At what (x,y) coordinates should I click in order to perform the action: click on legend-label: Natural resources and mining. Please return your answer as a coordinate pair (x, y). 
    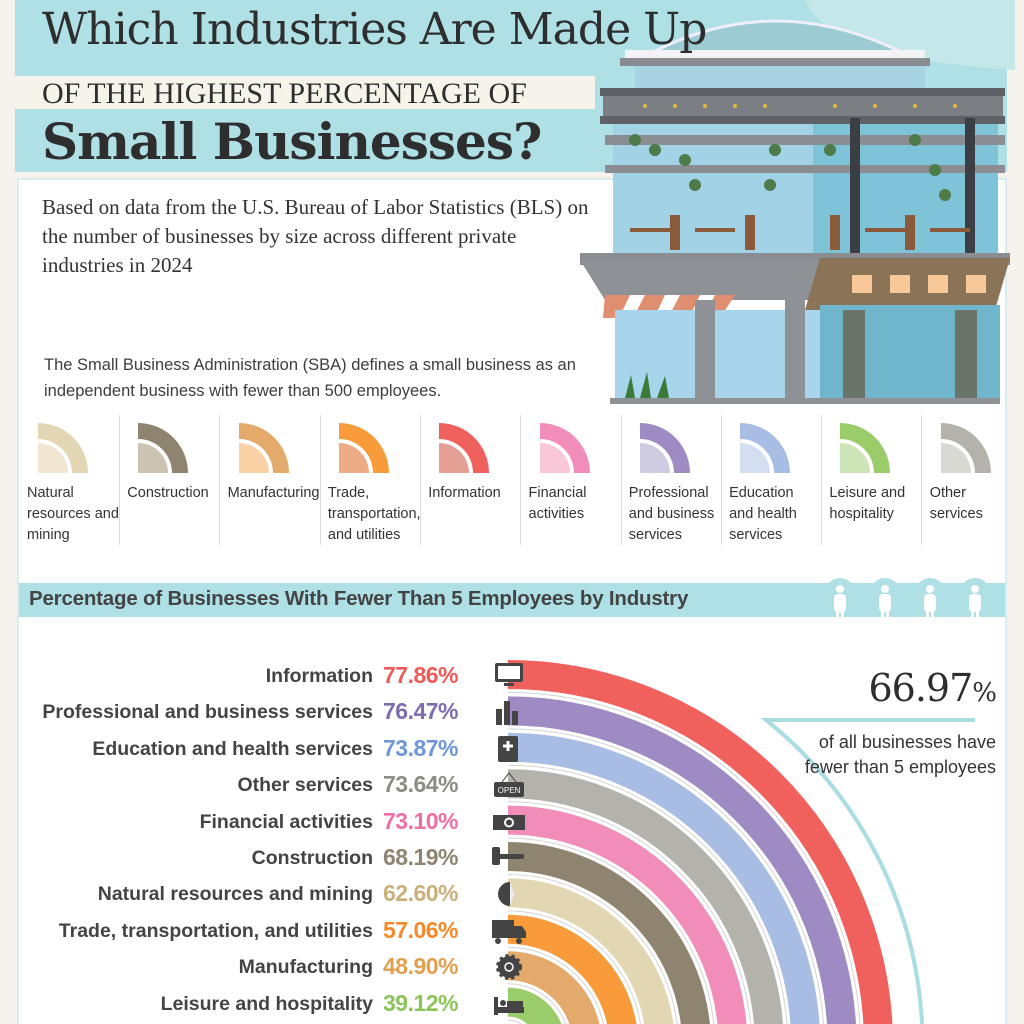
    Looking at the image, I should click on (73, 514).